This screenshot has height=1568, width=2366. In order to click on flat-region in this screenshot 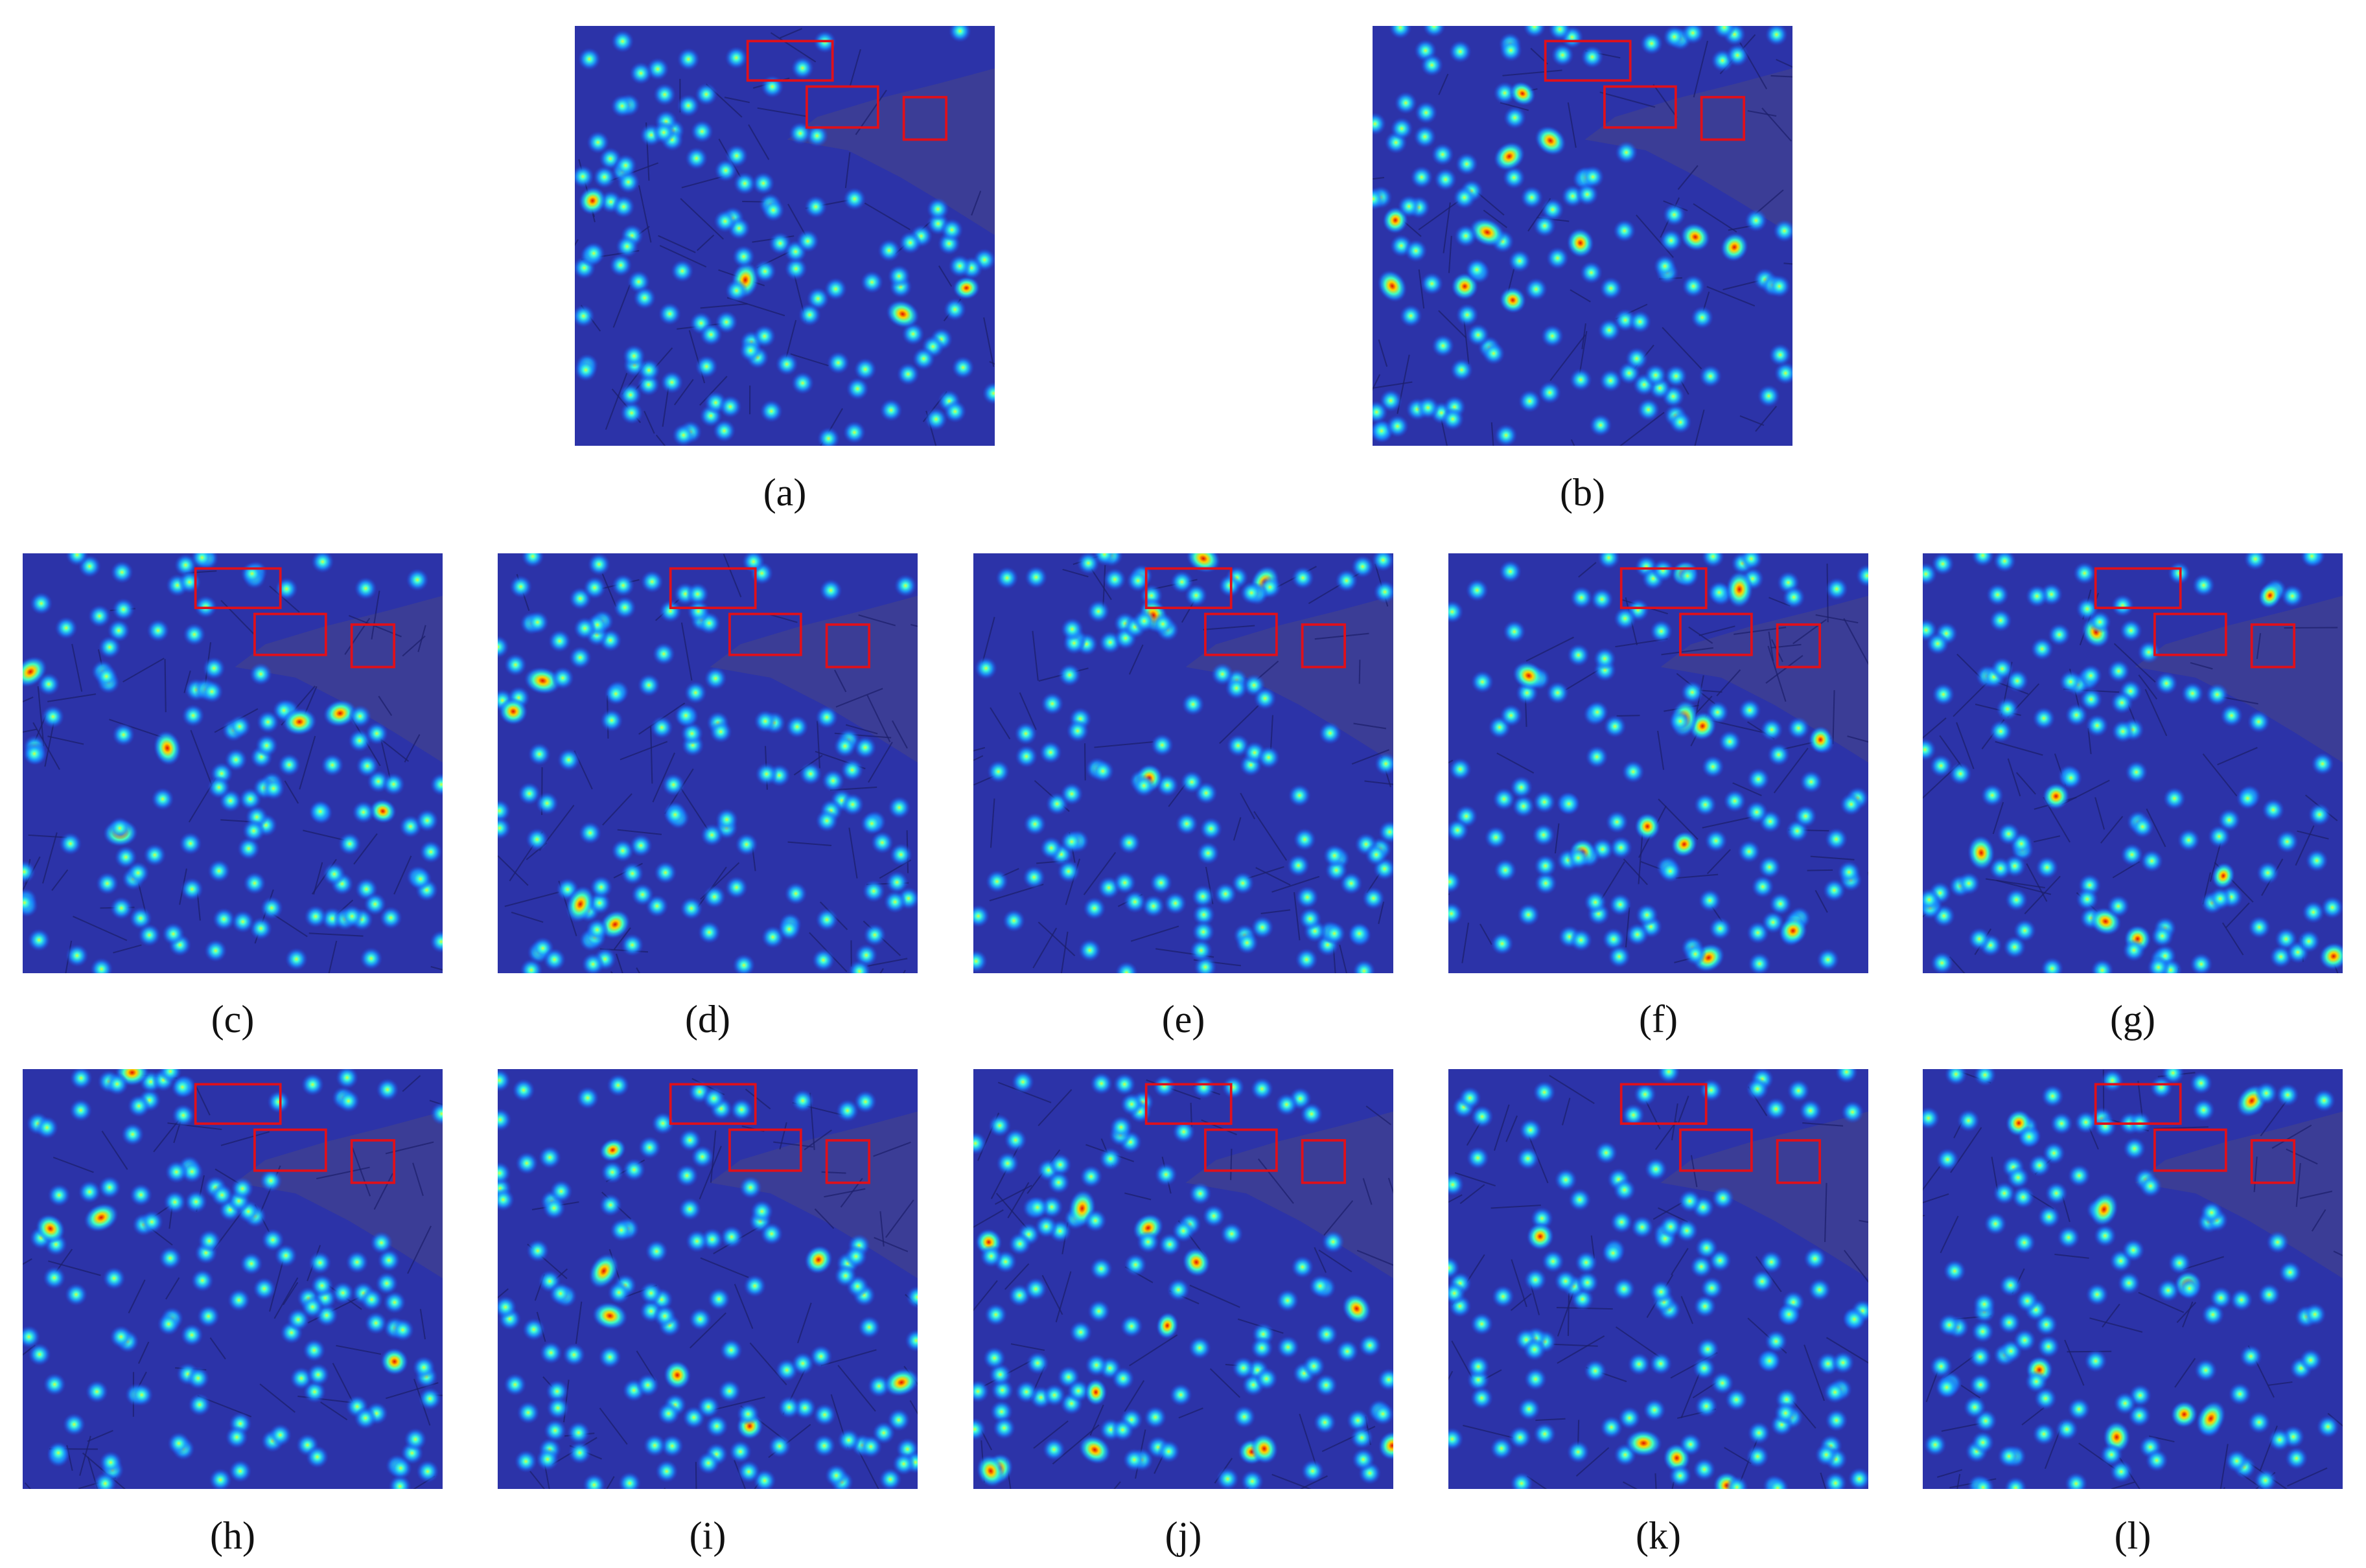, I will do `click(1289, 679)`.